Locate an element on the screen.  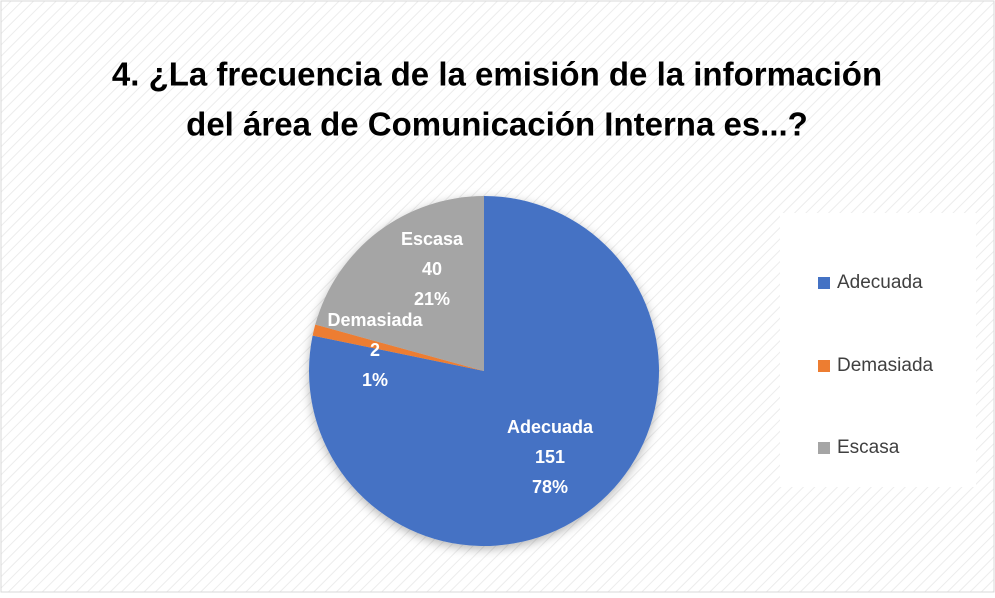
legend-box is located at coordinates (878, 350).